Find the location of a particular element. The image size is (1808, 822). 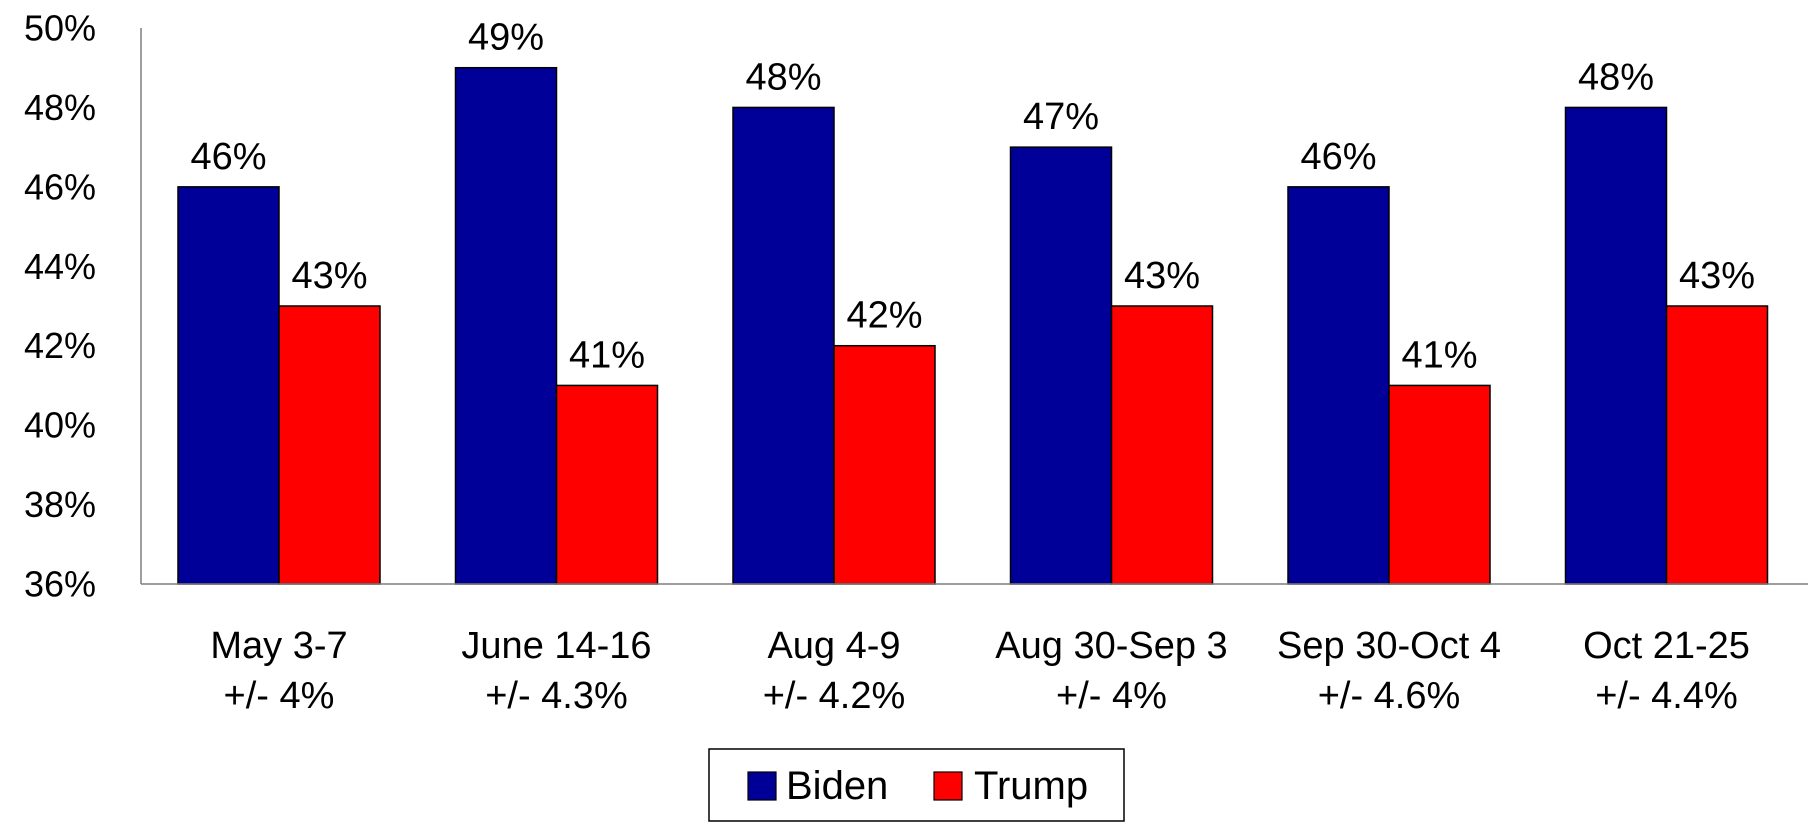

legend-box is located at coordinates (916, 785).